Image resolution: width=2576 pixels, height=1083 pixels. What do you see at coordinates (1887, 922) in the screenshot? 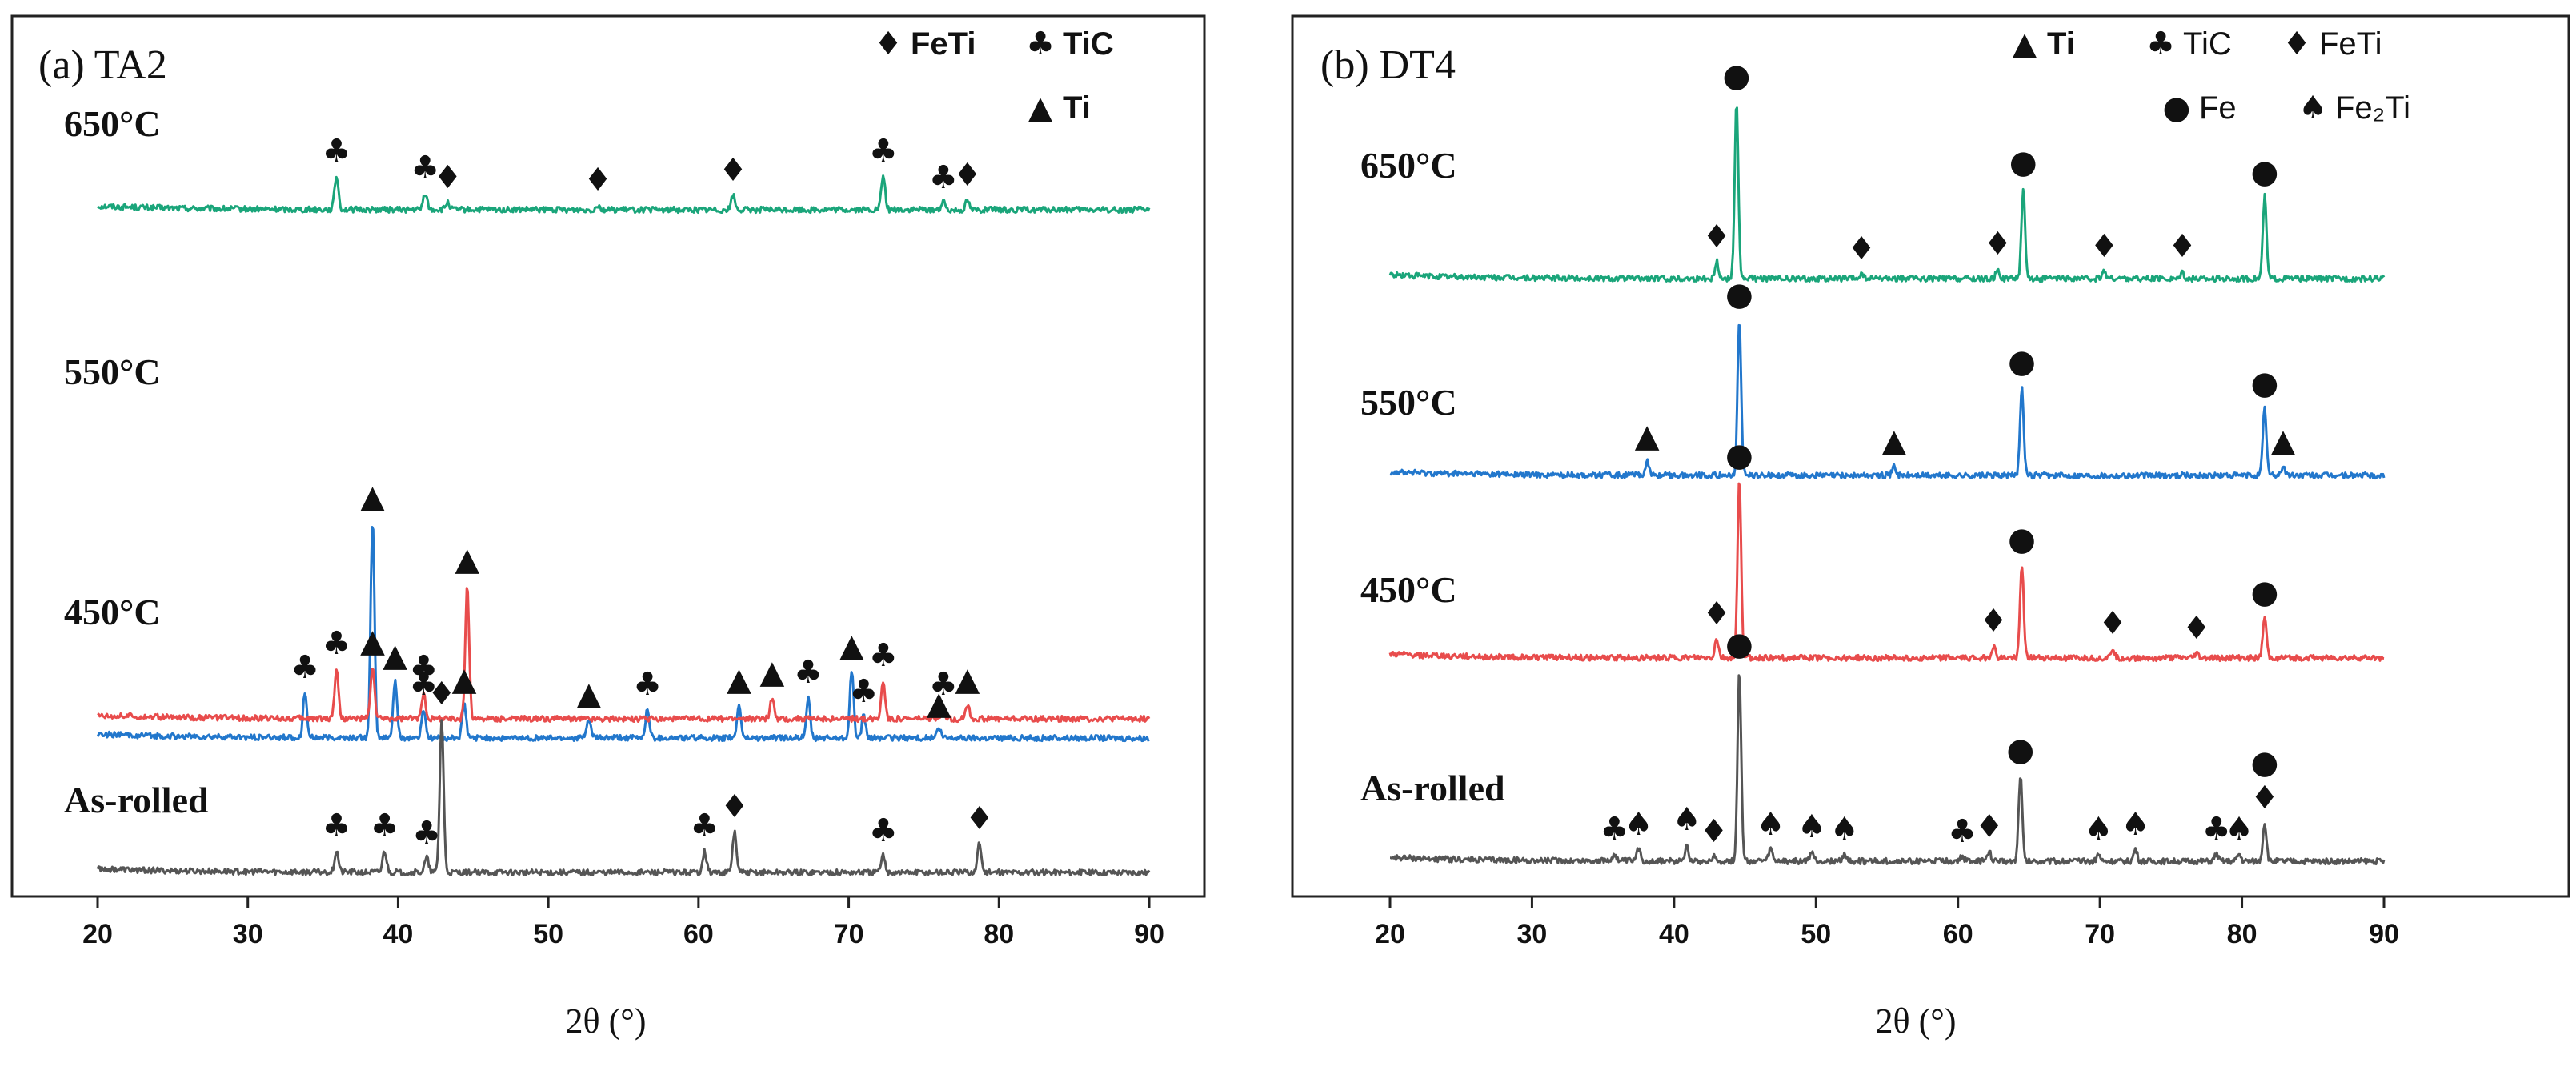
I see `panel-b-x-axis: 20 30 40 50 60 70 80 90` at bounding box center [1887, 922].